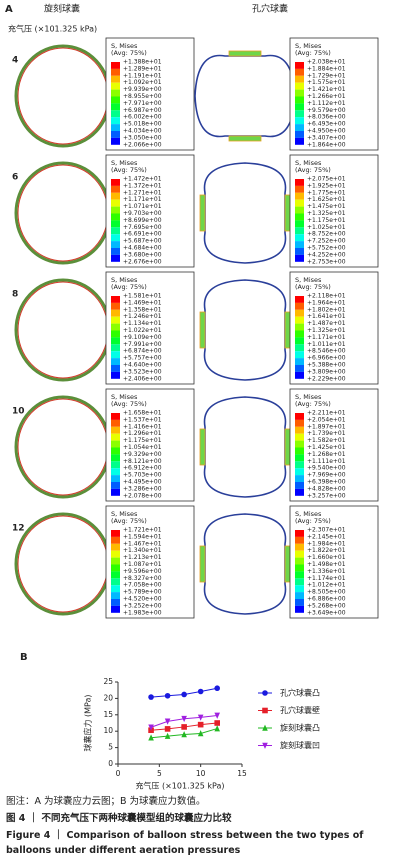 The width and height of the screenshot is (405, 860). What do you see at coordinates (9, 9) in the screenshot?
I see `panel-label: A` at bounding box center [9, 9].